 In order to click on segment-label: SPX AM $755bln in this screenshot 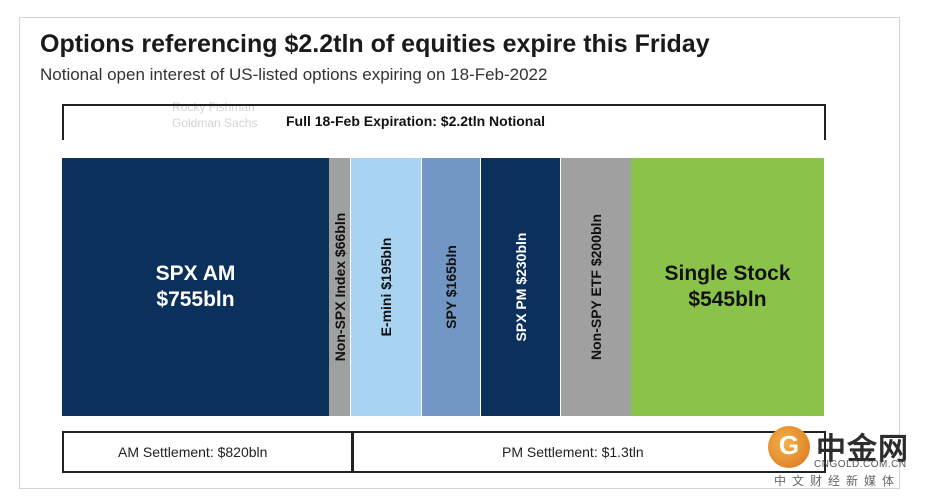, I will do `click(195, 287)`.